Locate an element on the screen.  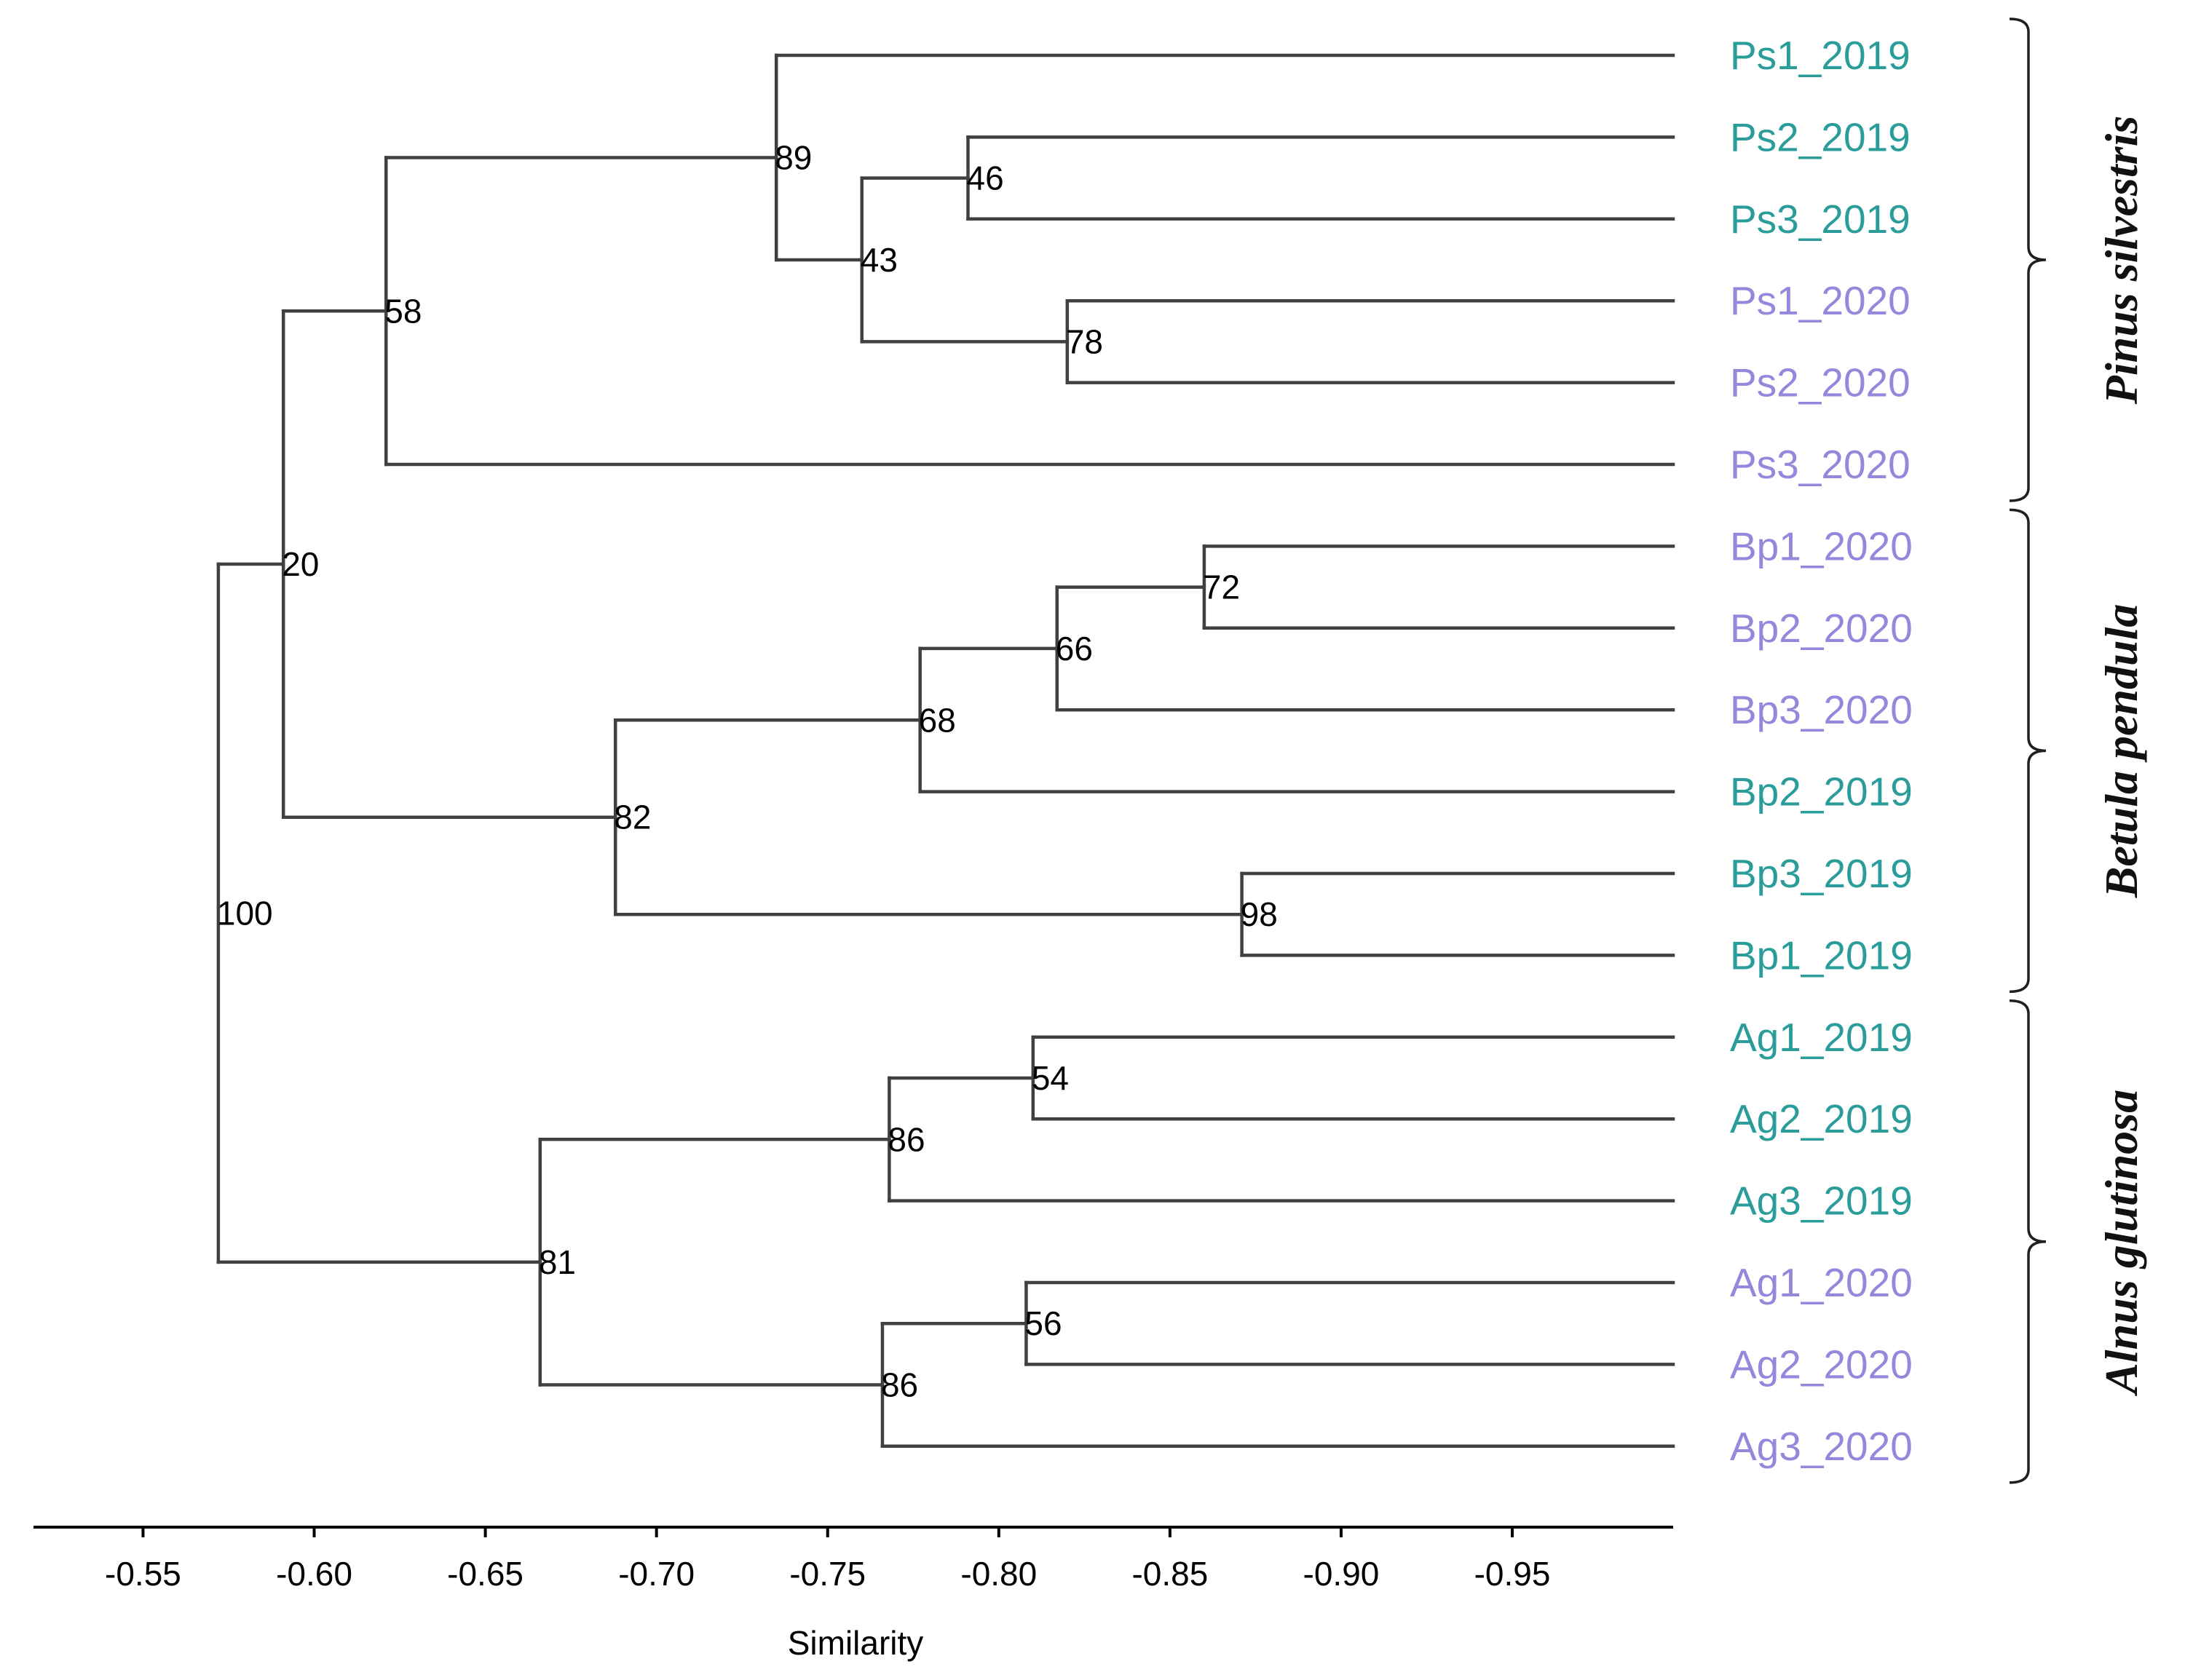
x-tick-label--0-55: -0.55 is located at coordinates (143, 1574).